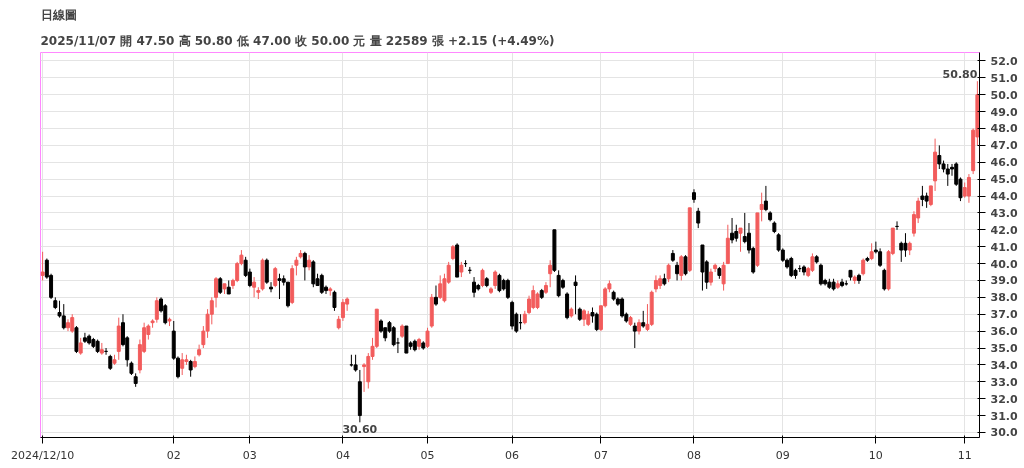 Image resolution: width=1024 pixels, height=468 pixels. I want to click on x-tick-label: 02, so click(173, 455).